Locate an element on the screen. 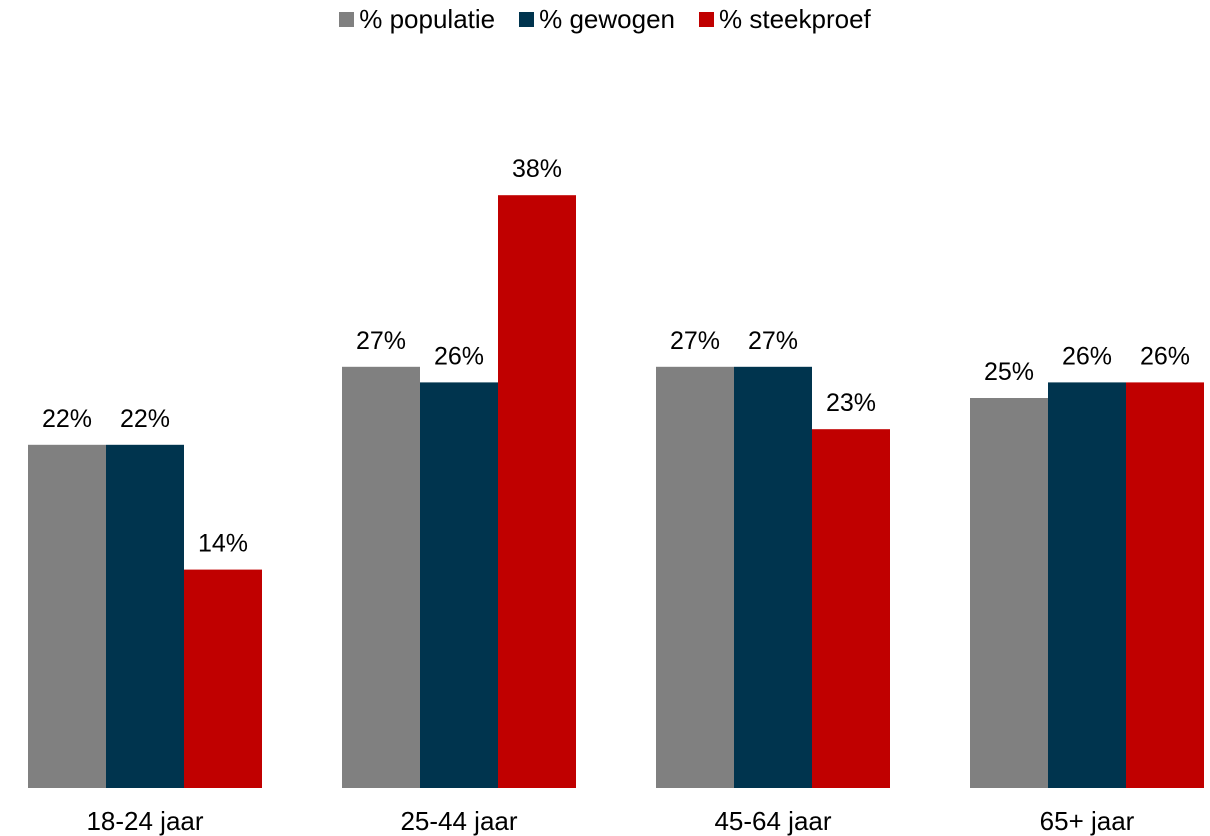  data-label-steekproef-45-64-jaar: 23% is located at coordinates (851, 403).